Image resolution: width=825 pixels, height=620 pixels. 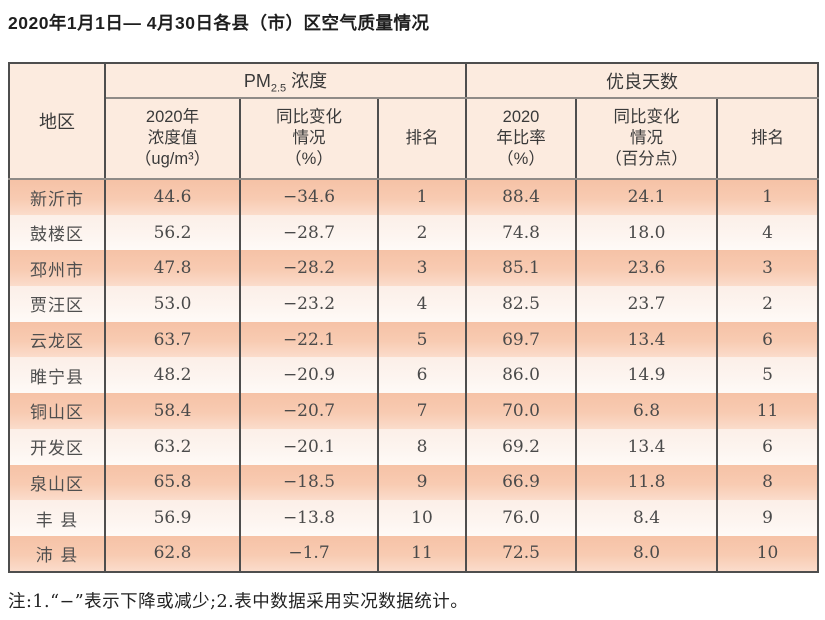 I want to click on region-cell: 泉山区, so click(x=57, y=482).